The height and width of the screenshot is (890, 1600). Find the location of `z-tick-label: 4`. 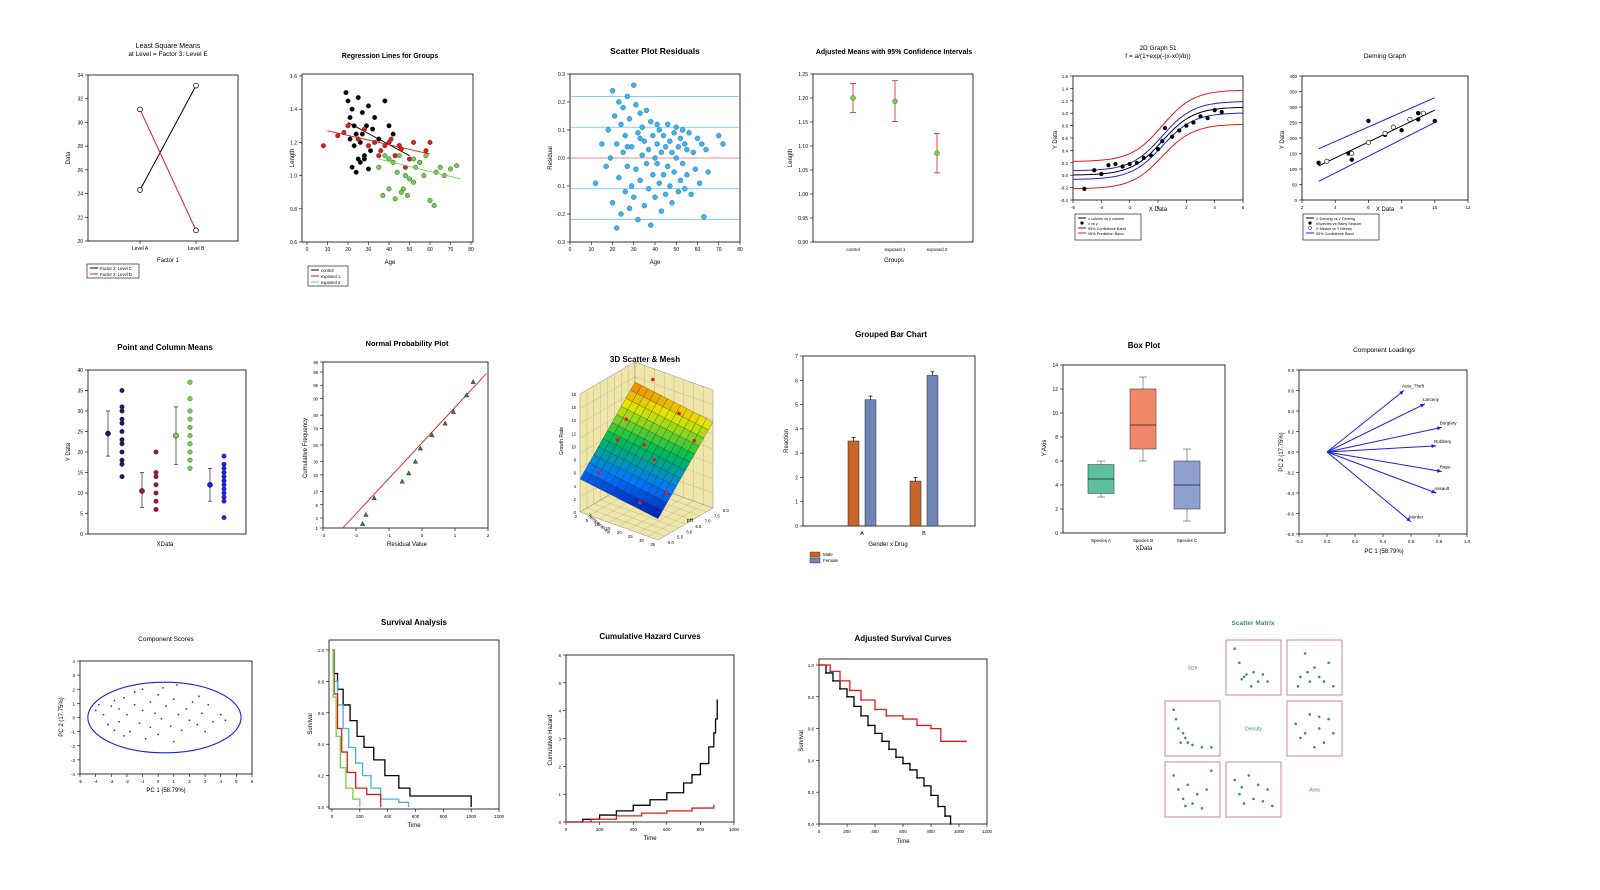

z-tick-label: 4 is located at coordinates (575, 486).